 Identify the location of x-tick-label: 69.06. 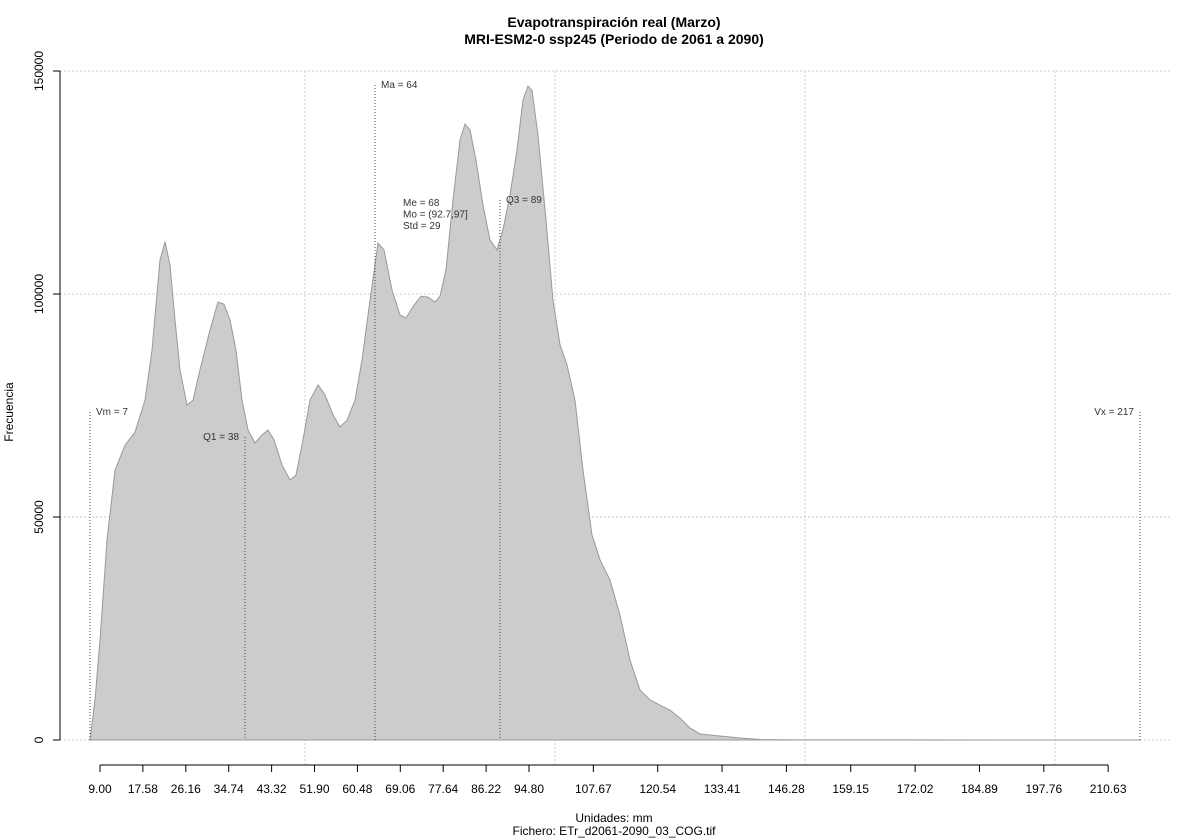
(400, 789).